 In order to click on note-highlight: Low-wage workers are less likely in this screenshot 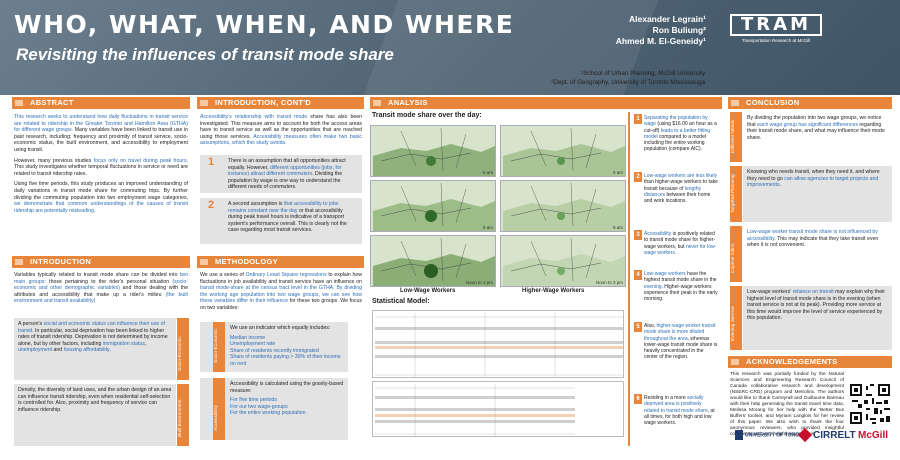, I will do `click(681, 176)`.